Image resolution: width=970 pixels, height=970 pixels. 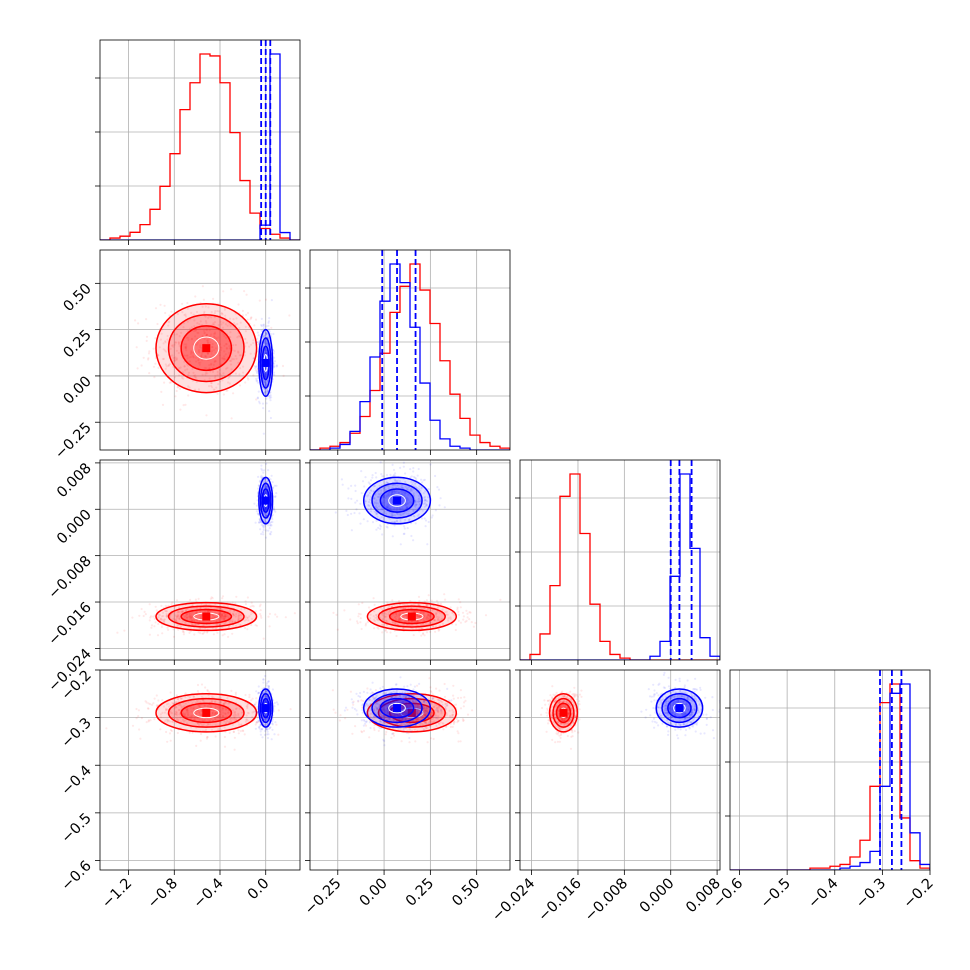 What do you see at coordinates (412, 616) in the screenshot?
I see `density-contour` at bounding box center [412, 616].